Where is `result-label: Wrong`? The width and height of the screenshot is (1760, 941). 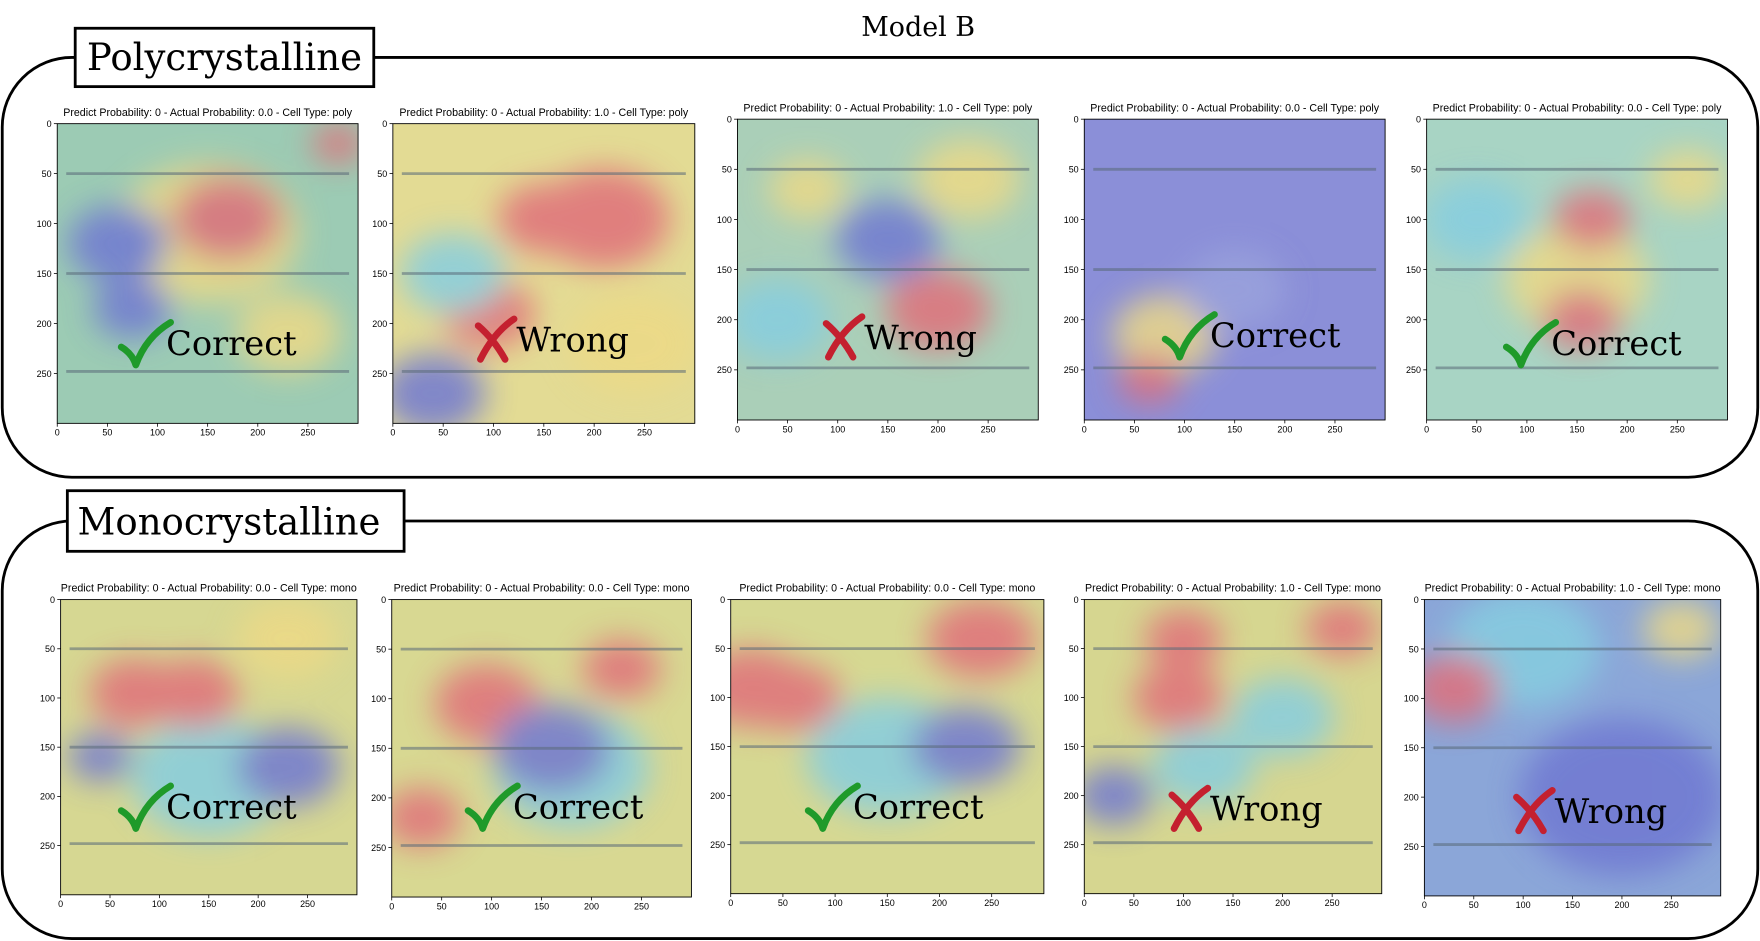
result-label: Wrong is located at coordinates (572, 340).